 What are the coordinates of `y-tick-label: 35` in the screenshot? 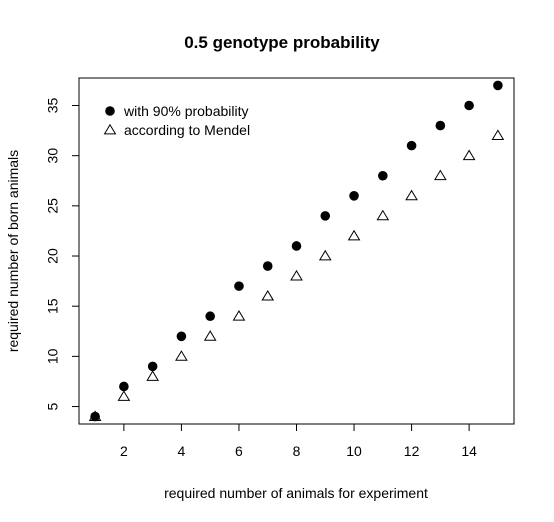 It's located at (53, 105).